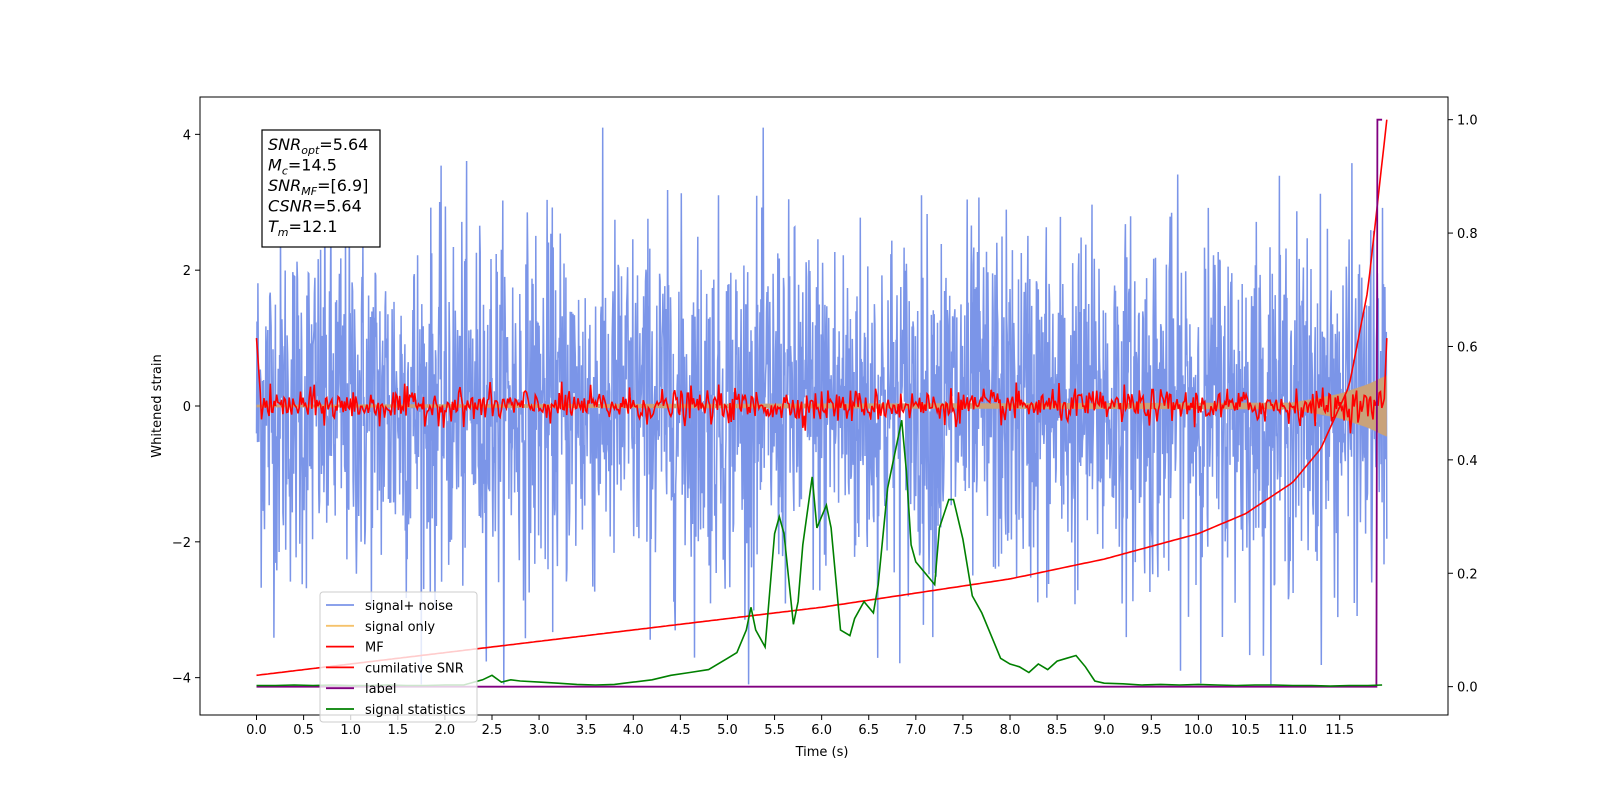 Image resolution: width=1600 pixels, height=800 pixels. Describe the element at coordinates (256, 730) in the screenshot. I see `x-tick-label: 0.0` at that location.